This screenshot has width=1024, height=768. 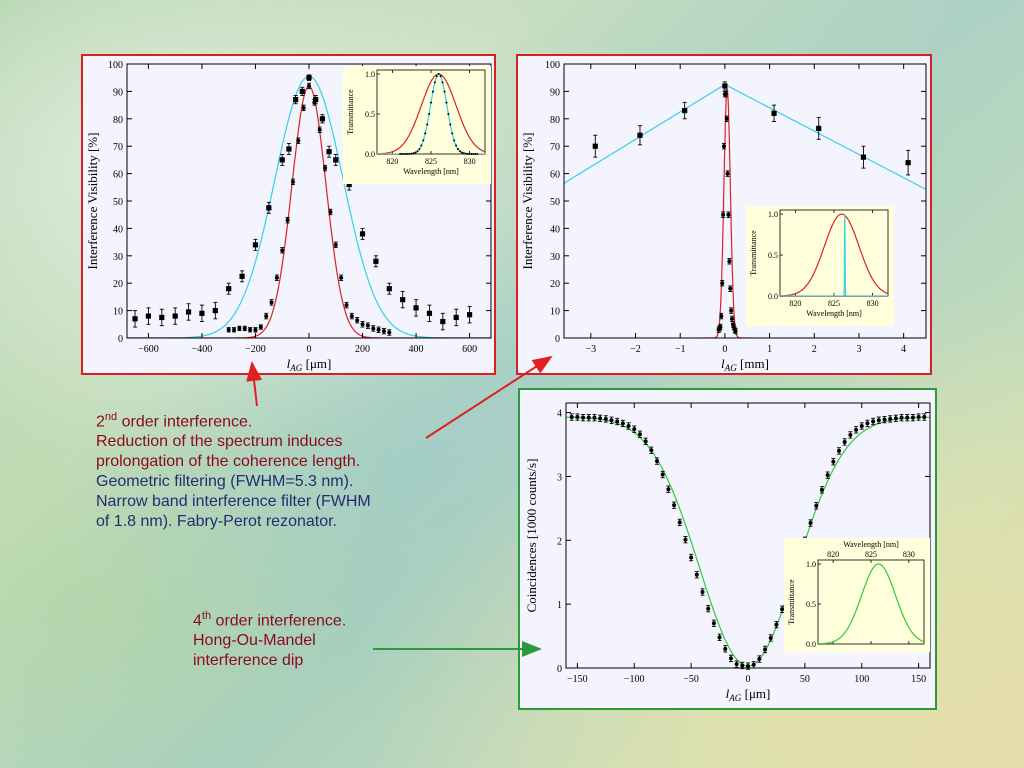 What do you see at coordinates (858, 349) in the screenshot?
I see `x-tick-label: 3` at bounding box center [858, 349].